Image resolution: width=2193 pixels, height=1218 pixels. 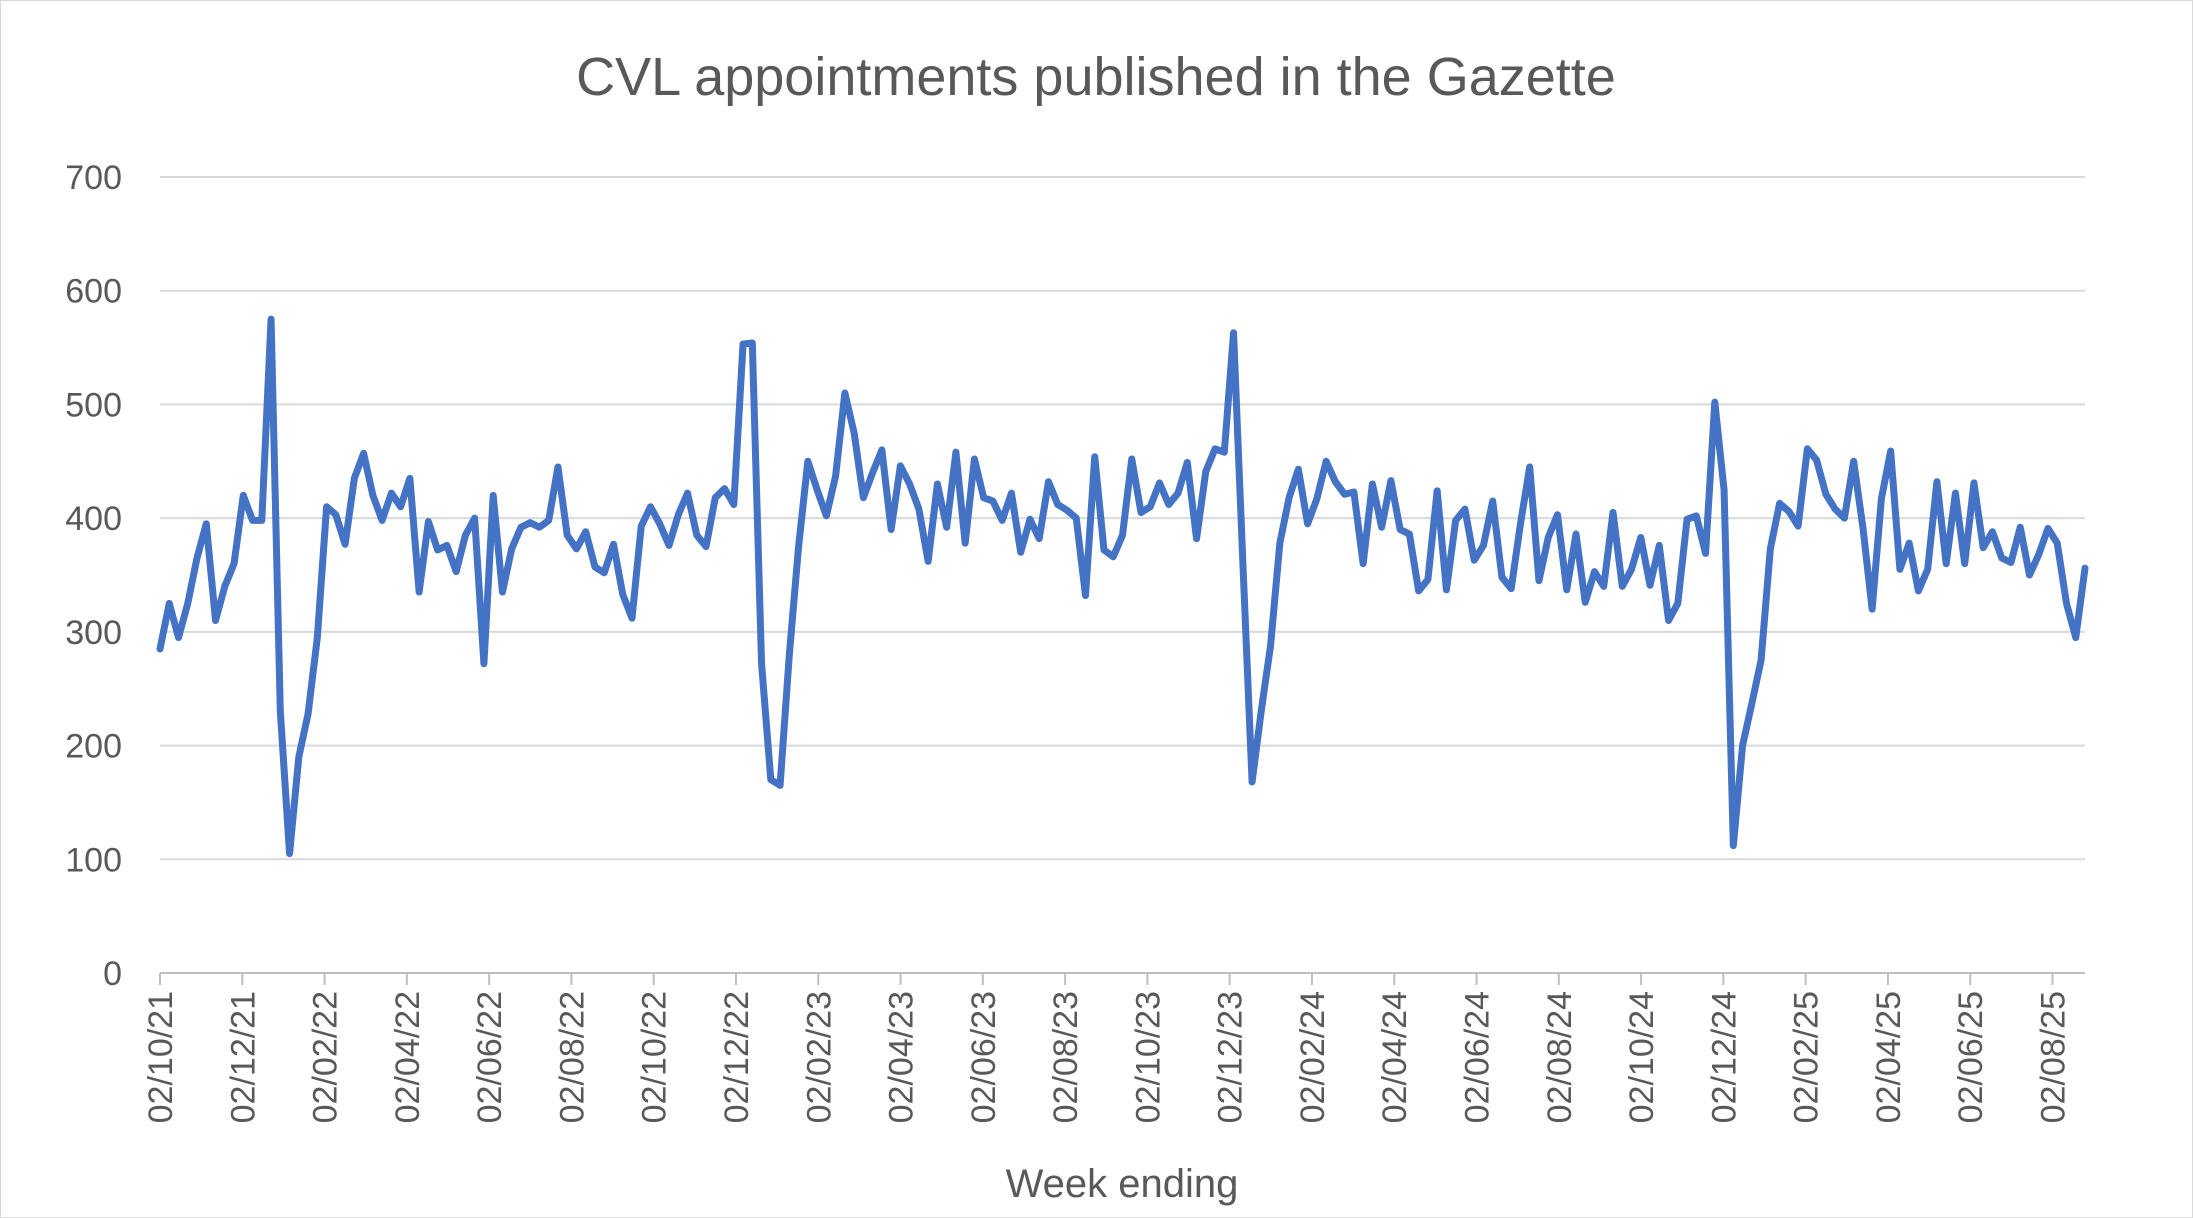 I want to click on x-tick-label: 02/12/23, so click(x=1231, y=1057).